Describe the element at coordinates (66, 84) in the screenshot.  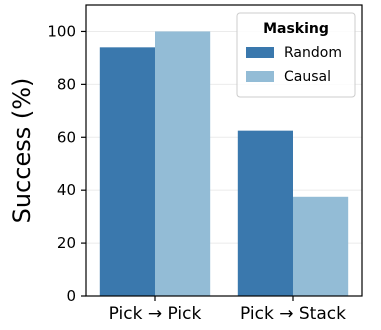
I see `y-tick-label: 80` at that location.